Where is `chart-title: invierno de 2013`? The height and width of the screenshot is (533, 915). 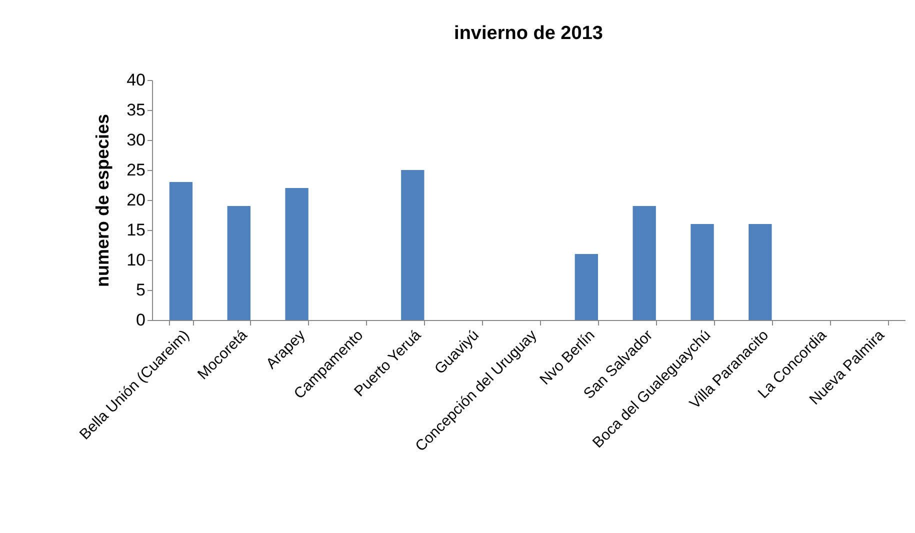
chart-title: invierno de 2013 is located at coordinates (528, 33).